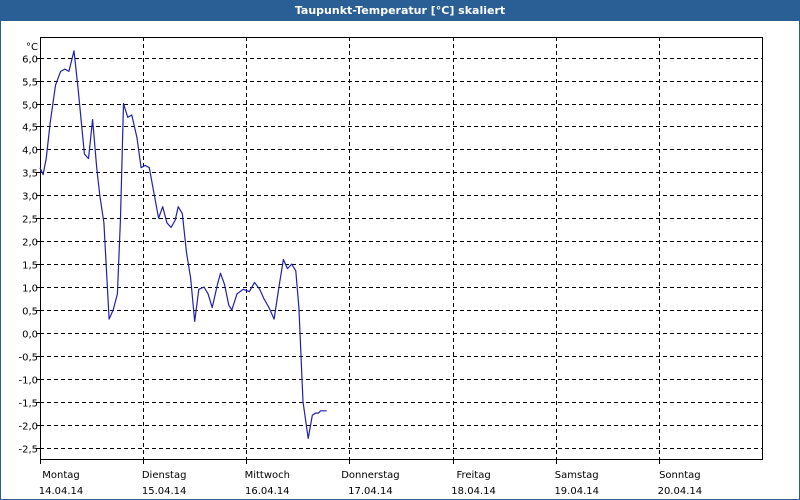  I want to click on x-tick-day-label: Freitag, so click(473, 475).